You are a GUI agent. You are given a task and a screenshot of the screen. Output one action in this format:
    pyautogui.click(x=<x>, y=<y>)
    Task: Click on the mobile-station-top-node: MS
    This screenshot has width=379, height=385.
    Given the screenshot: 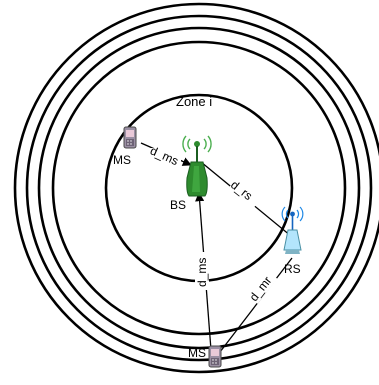 What is the action you would take?
    pyautogui.click(x=125, y=146)
    